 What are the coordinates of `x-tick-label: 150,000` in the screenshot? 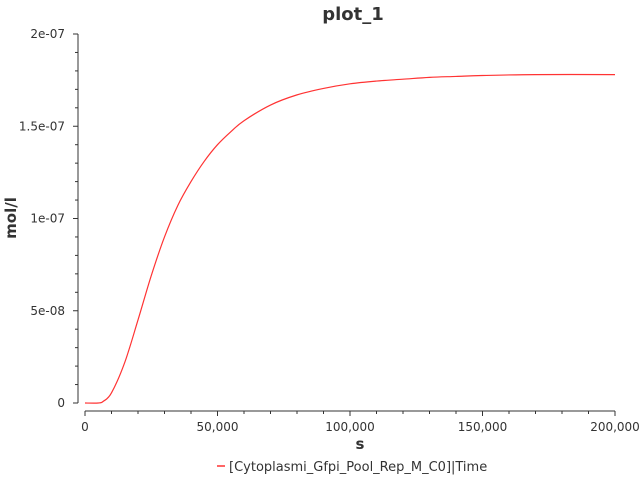 It's located at (483, 427).